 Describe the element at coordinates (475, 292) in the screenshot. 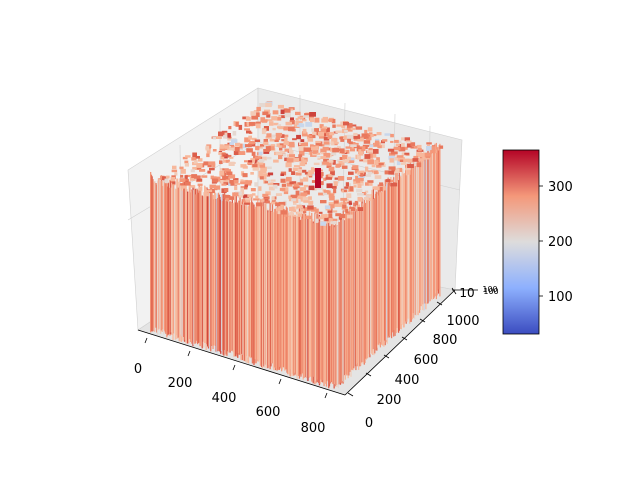

I see `z-axis: 10 100 100` at that location.